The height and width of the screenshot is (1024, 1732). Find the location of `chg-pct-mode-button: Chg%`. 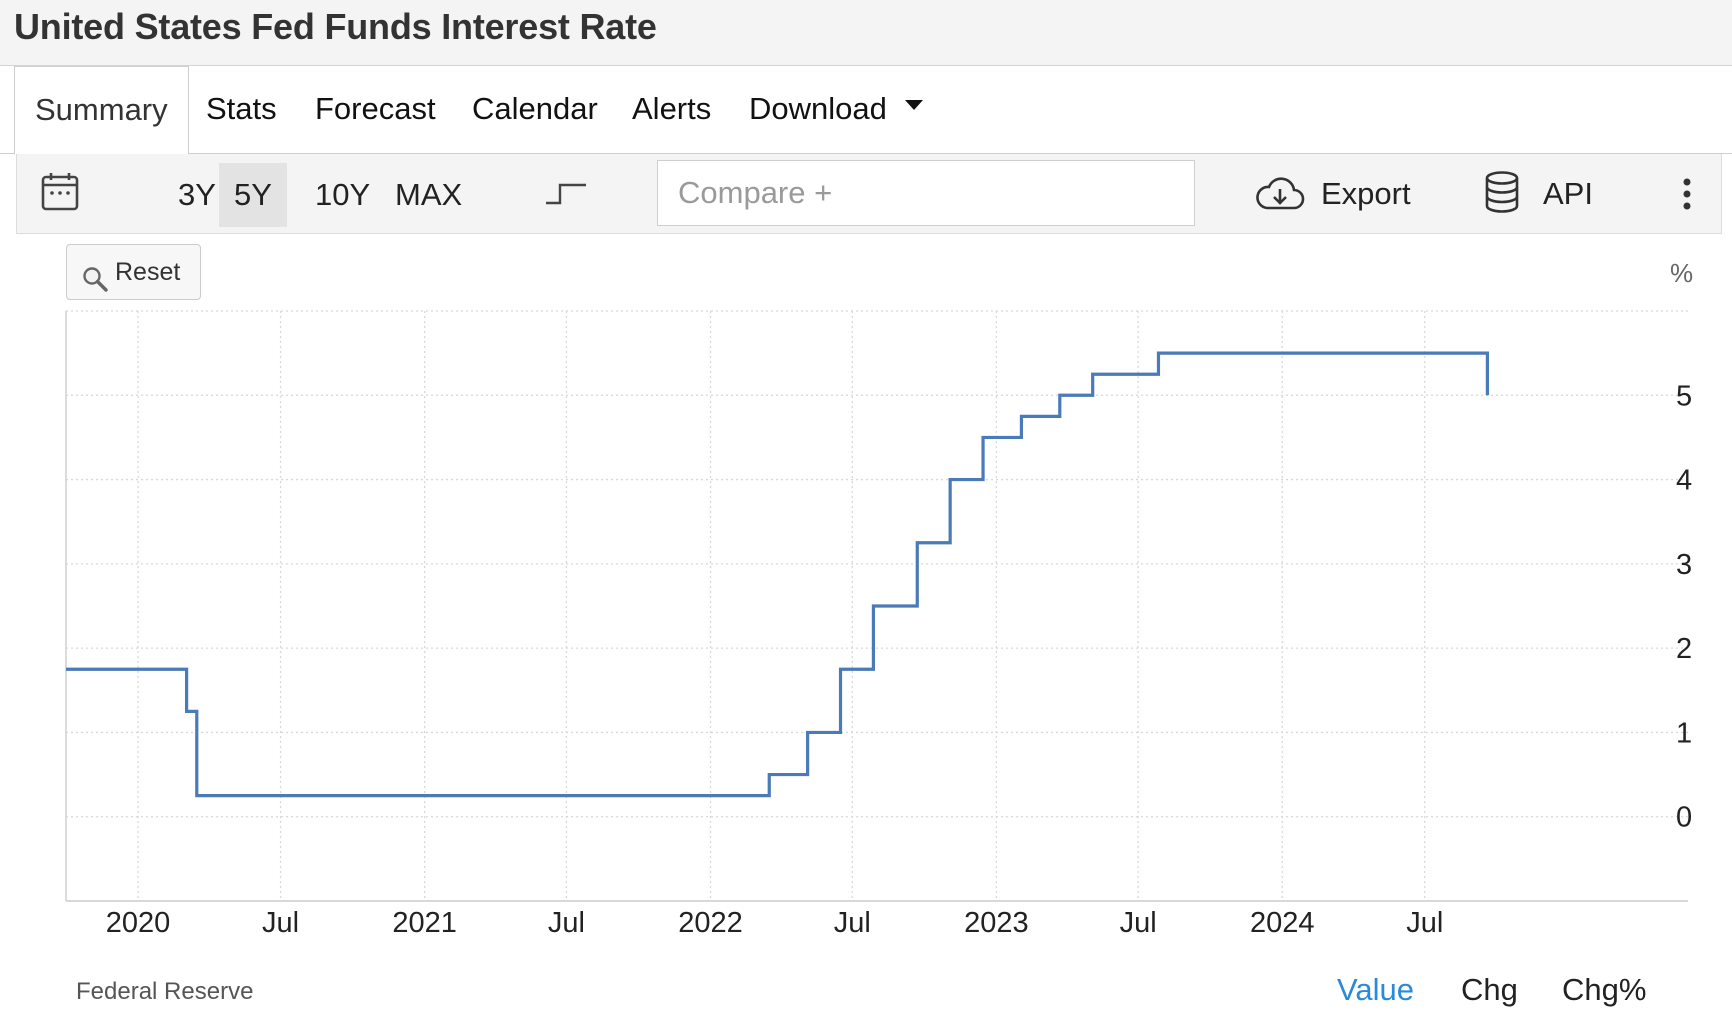

chg-pct-mode-button: Chg% is located at coordinates (1604, 989).